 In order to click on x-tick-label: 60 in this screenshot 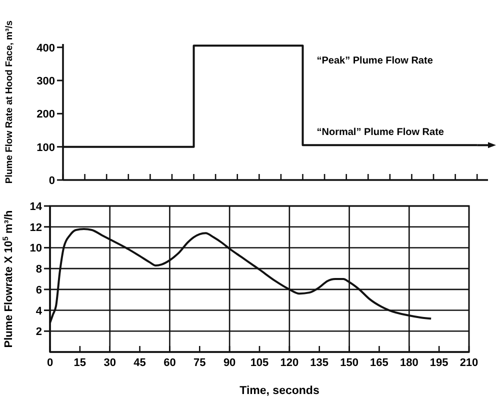, I will do `click(170, 363)`.